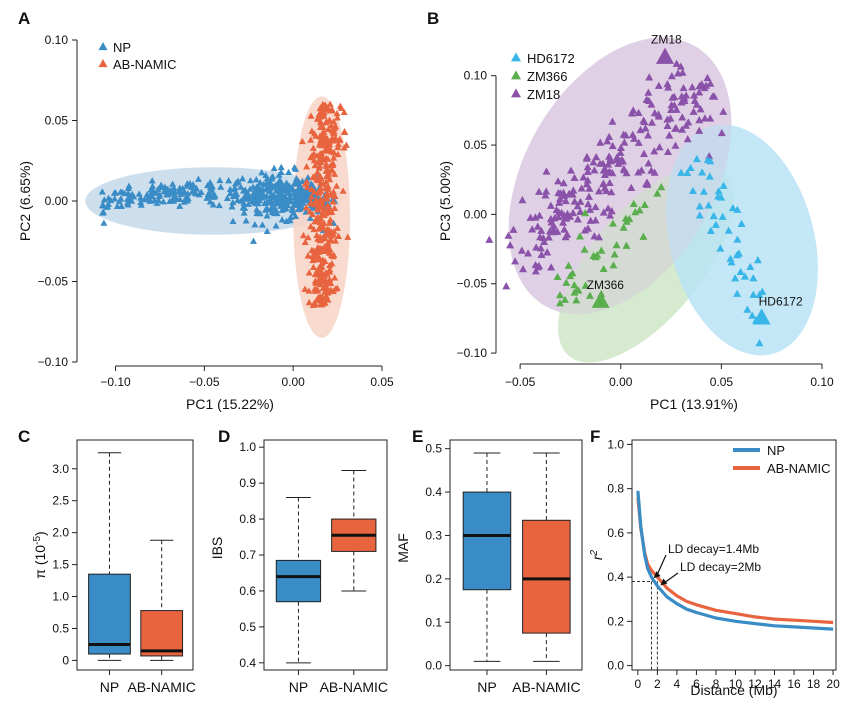  Describe the element at coordinates (694, 404) in the screenshot. I see `x-axis-title-b: PC1 (13.91%)` at that location.